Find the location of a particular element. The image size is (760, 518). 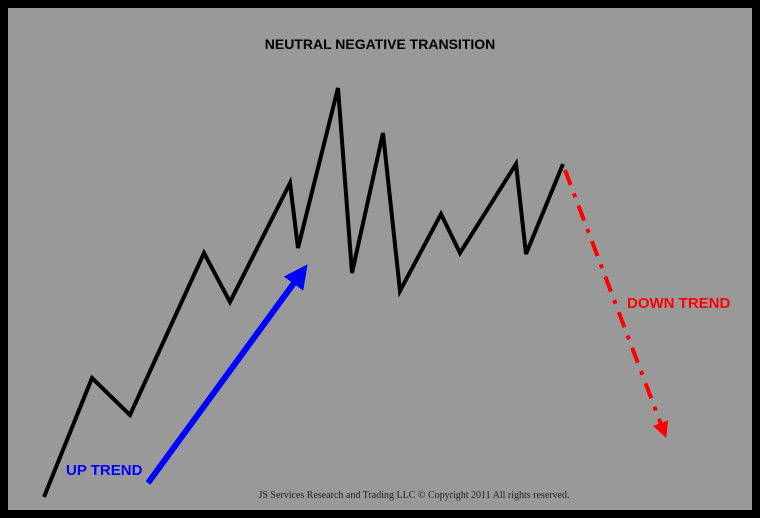

down-trend-label: DOWN TREND is located at coordinates (678, 303).